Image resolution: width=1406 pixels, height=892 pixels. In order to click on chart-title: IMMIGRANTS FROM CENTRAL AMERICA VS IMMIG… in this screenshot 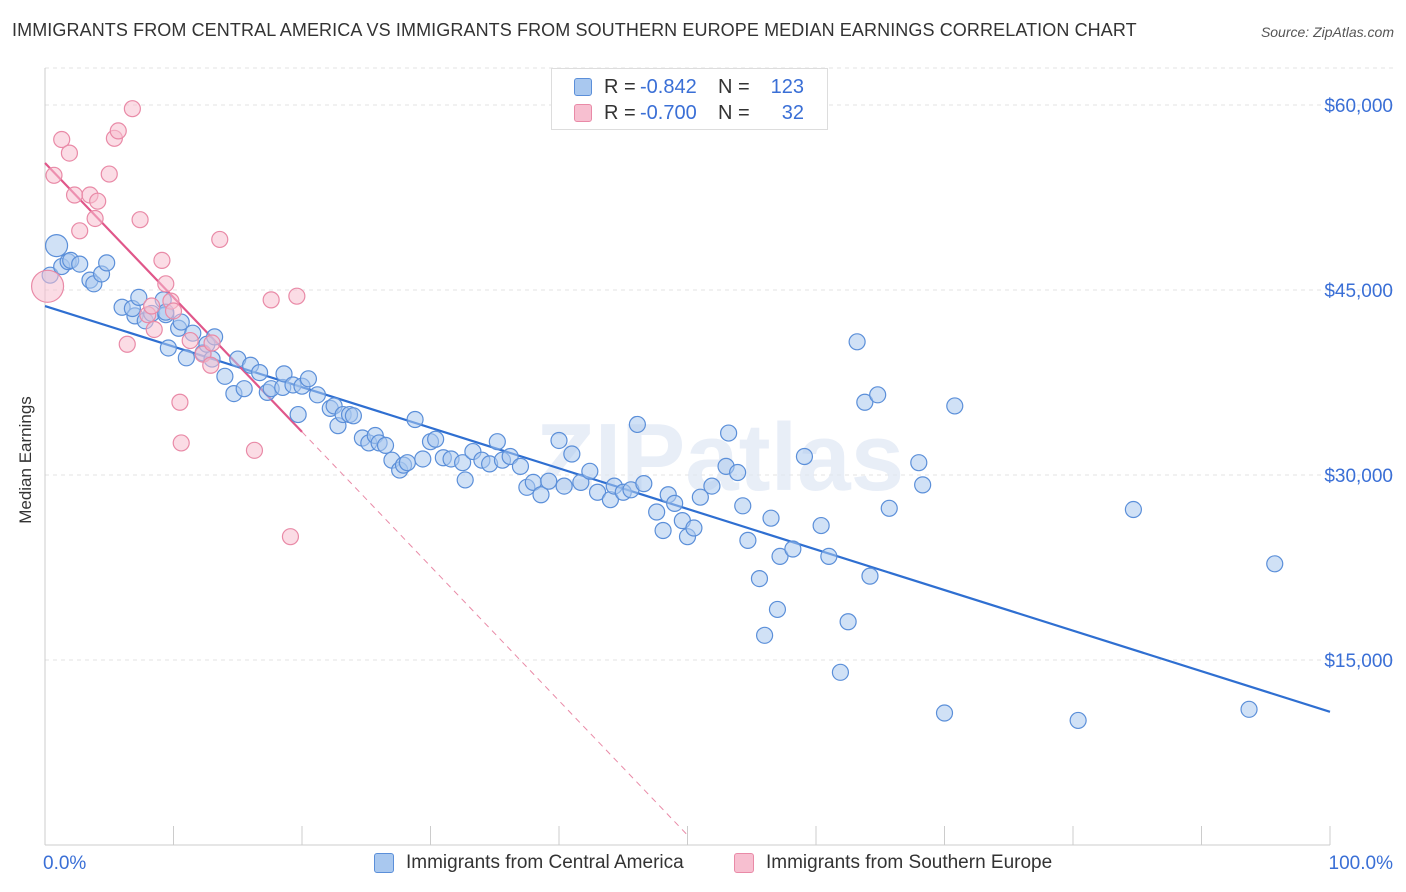, I will do `click(574, 30)`.